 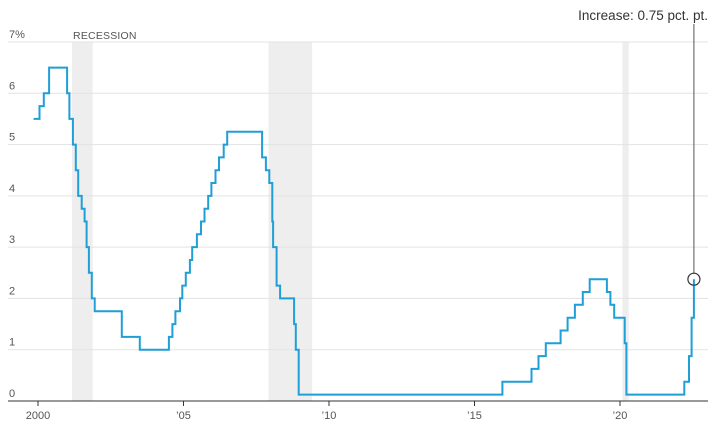 What do you see at coordinates (12, 343) in the screenshot?
I see `y-tick-label: 1` at bounding box center [12, 343].